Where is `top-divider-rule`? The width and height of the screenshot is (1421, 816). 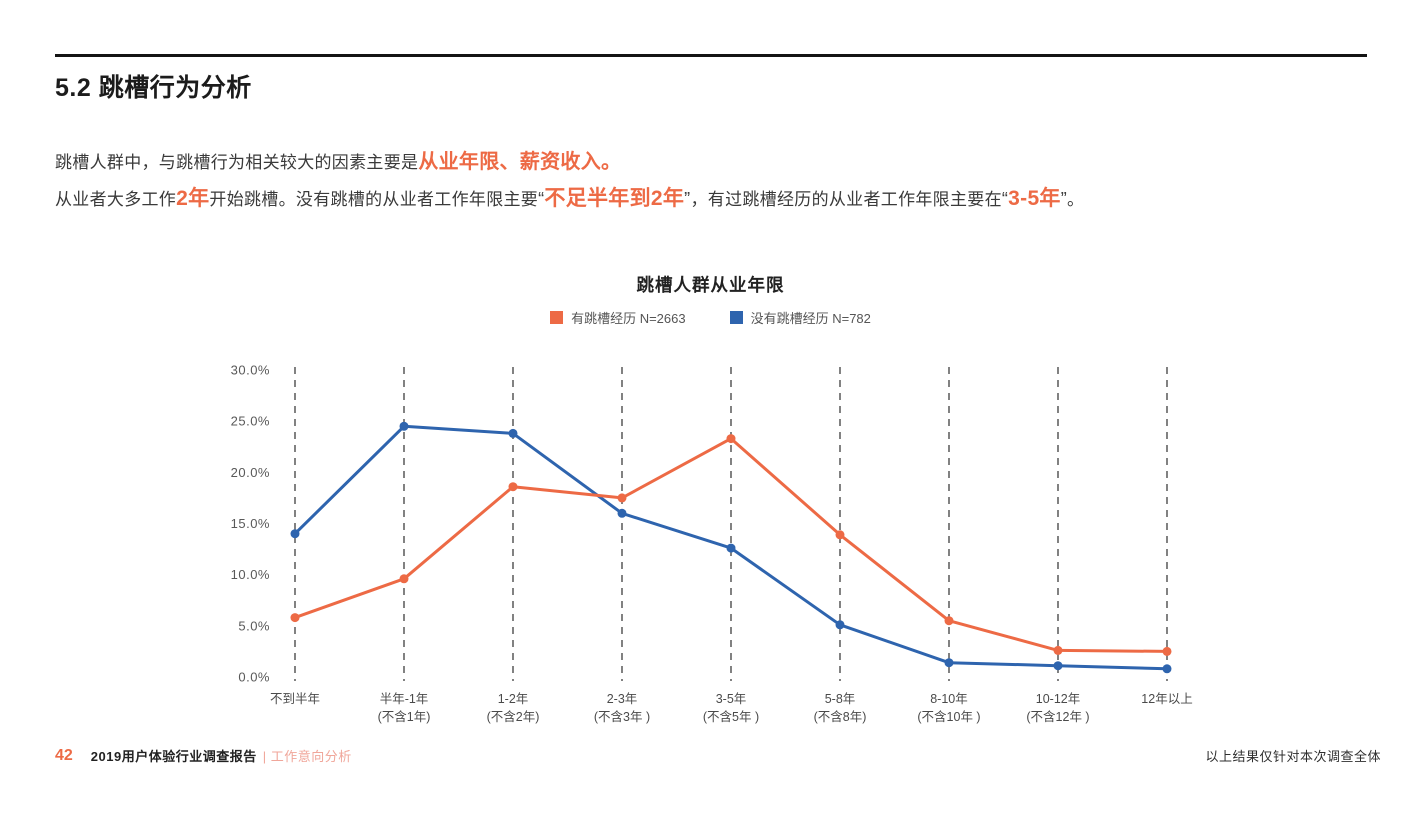
top-divider-rule is located at coordinates (711, 55).